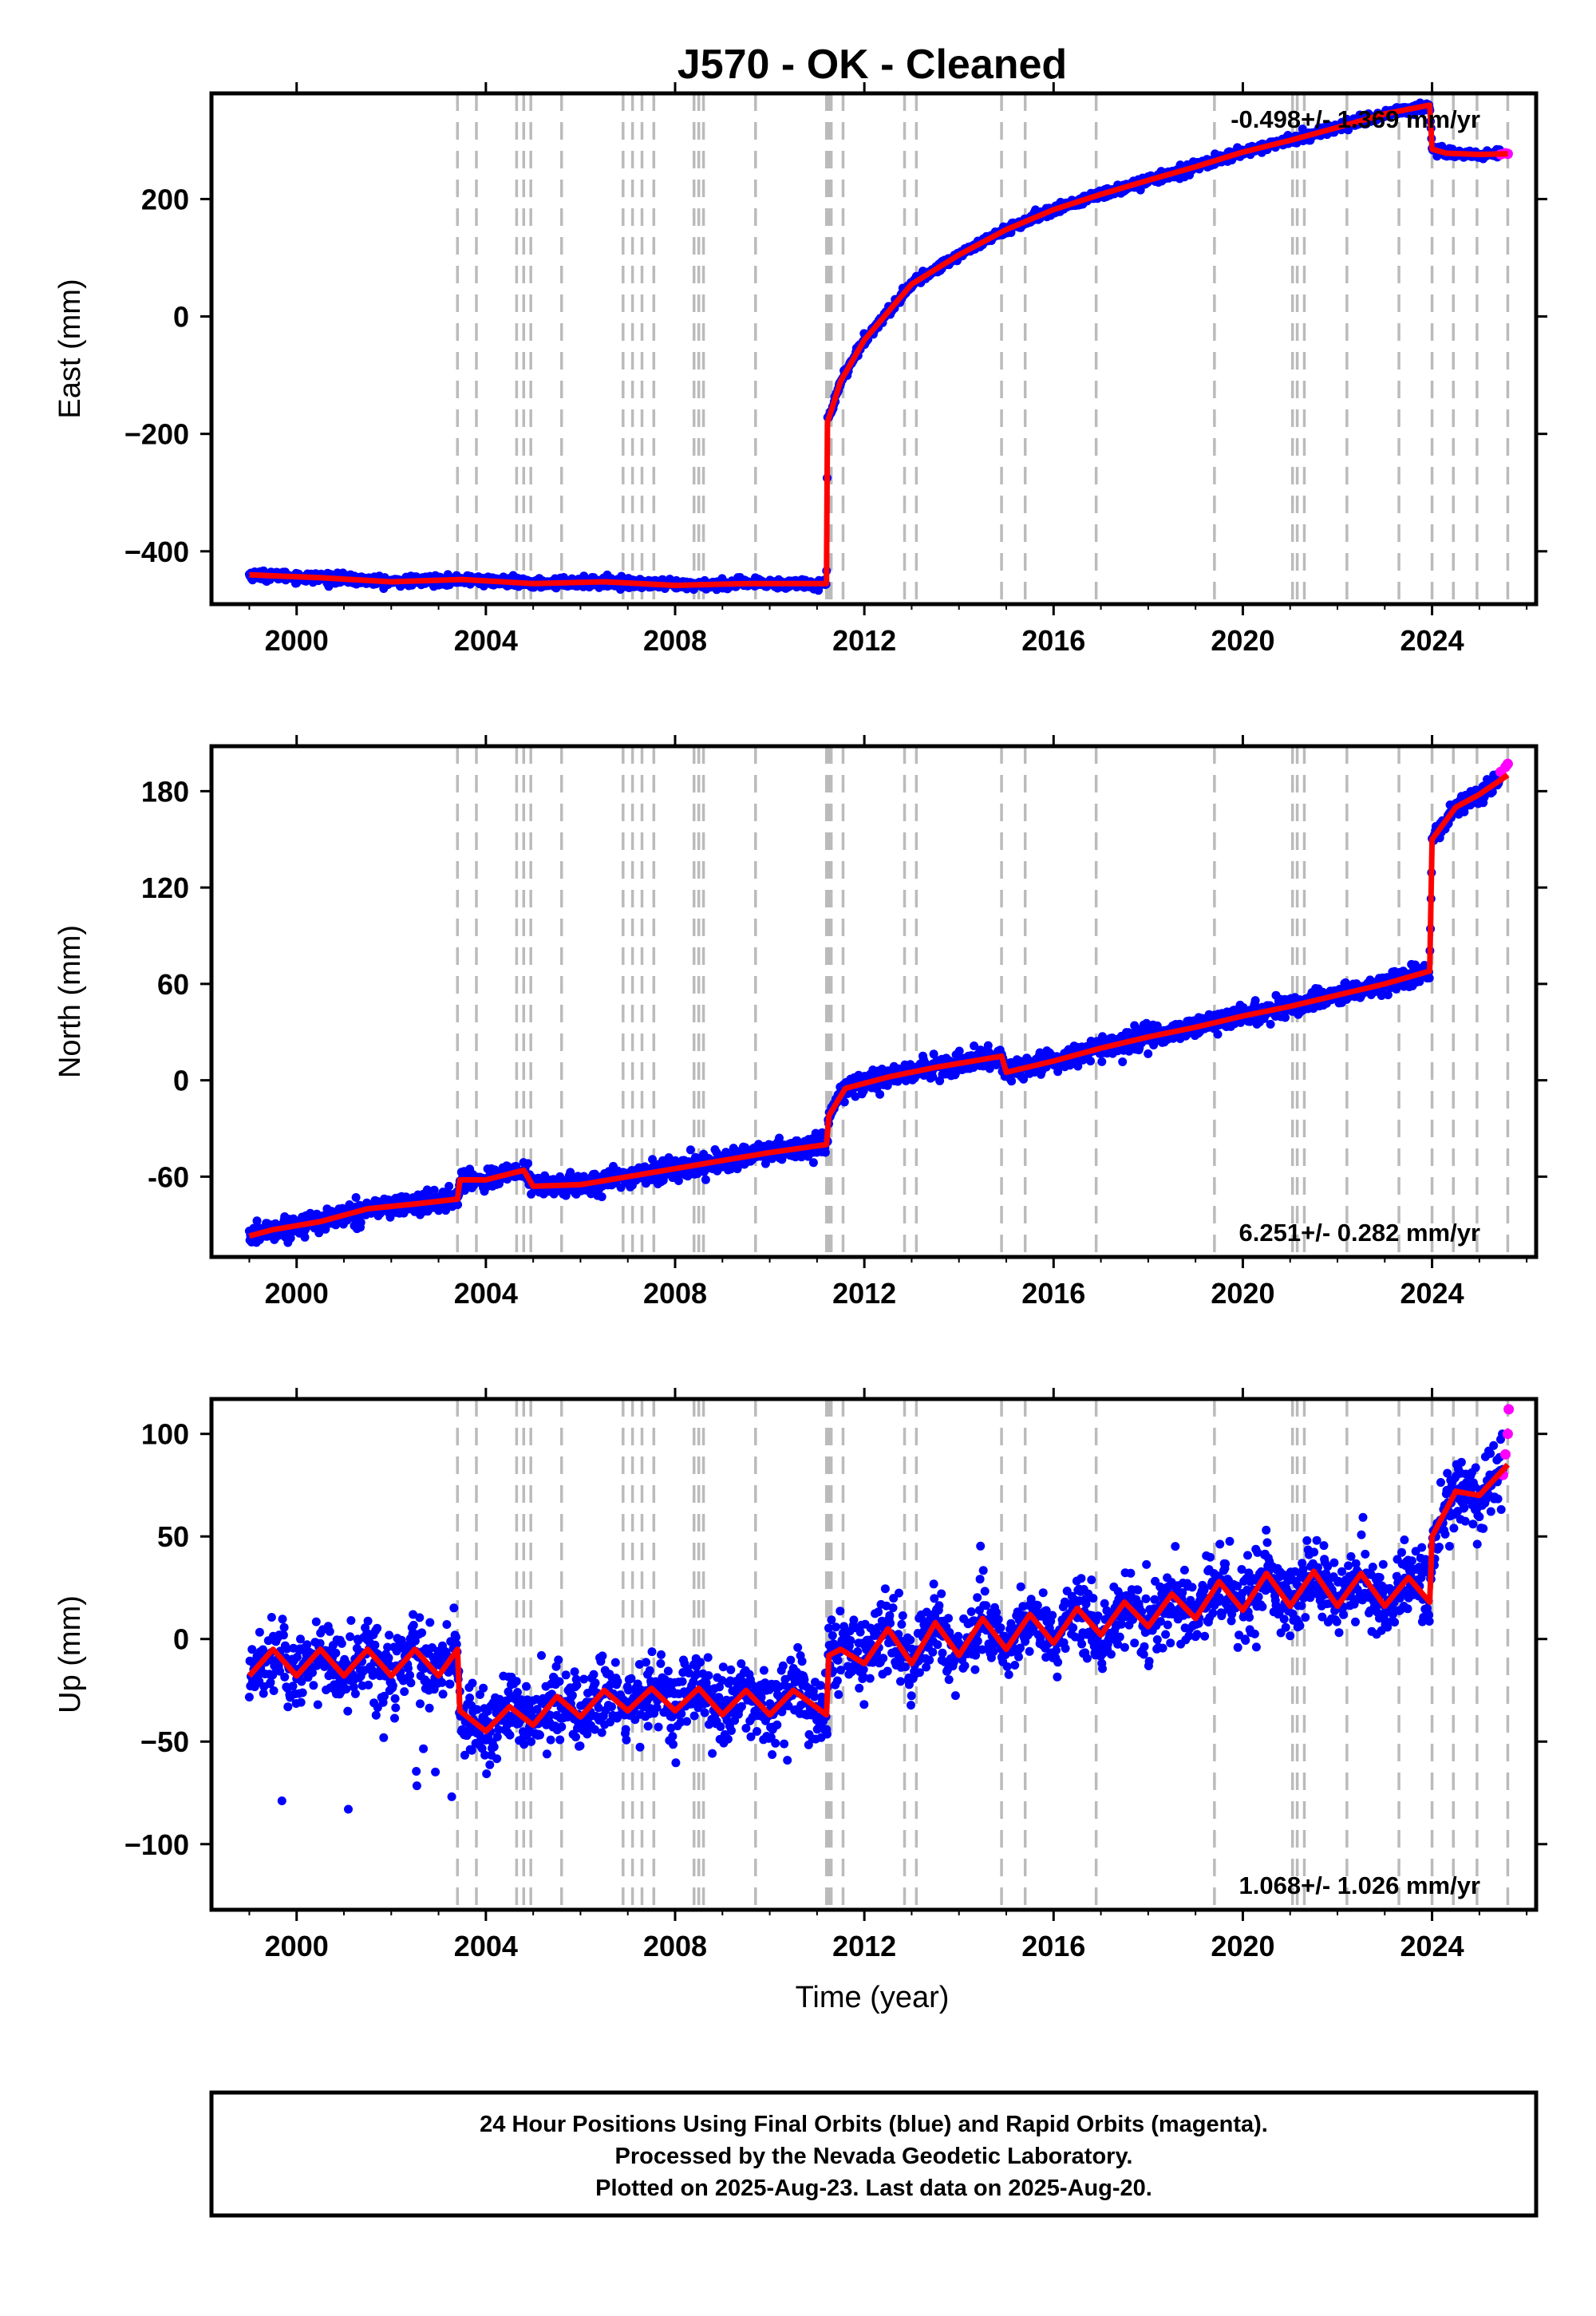 The width and height of the screenshot is (1596, 2316). What do you see at coordinates (165, 791) in the screenshot?
I see `y-tick-label: 180` at bounding box center [165, 791].